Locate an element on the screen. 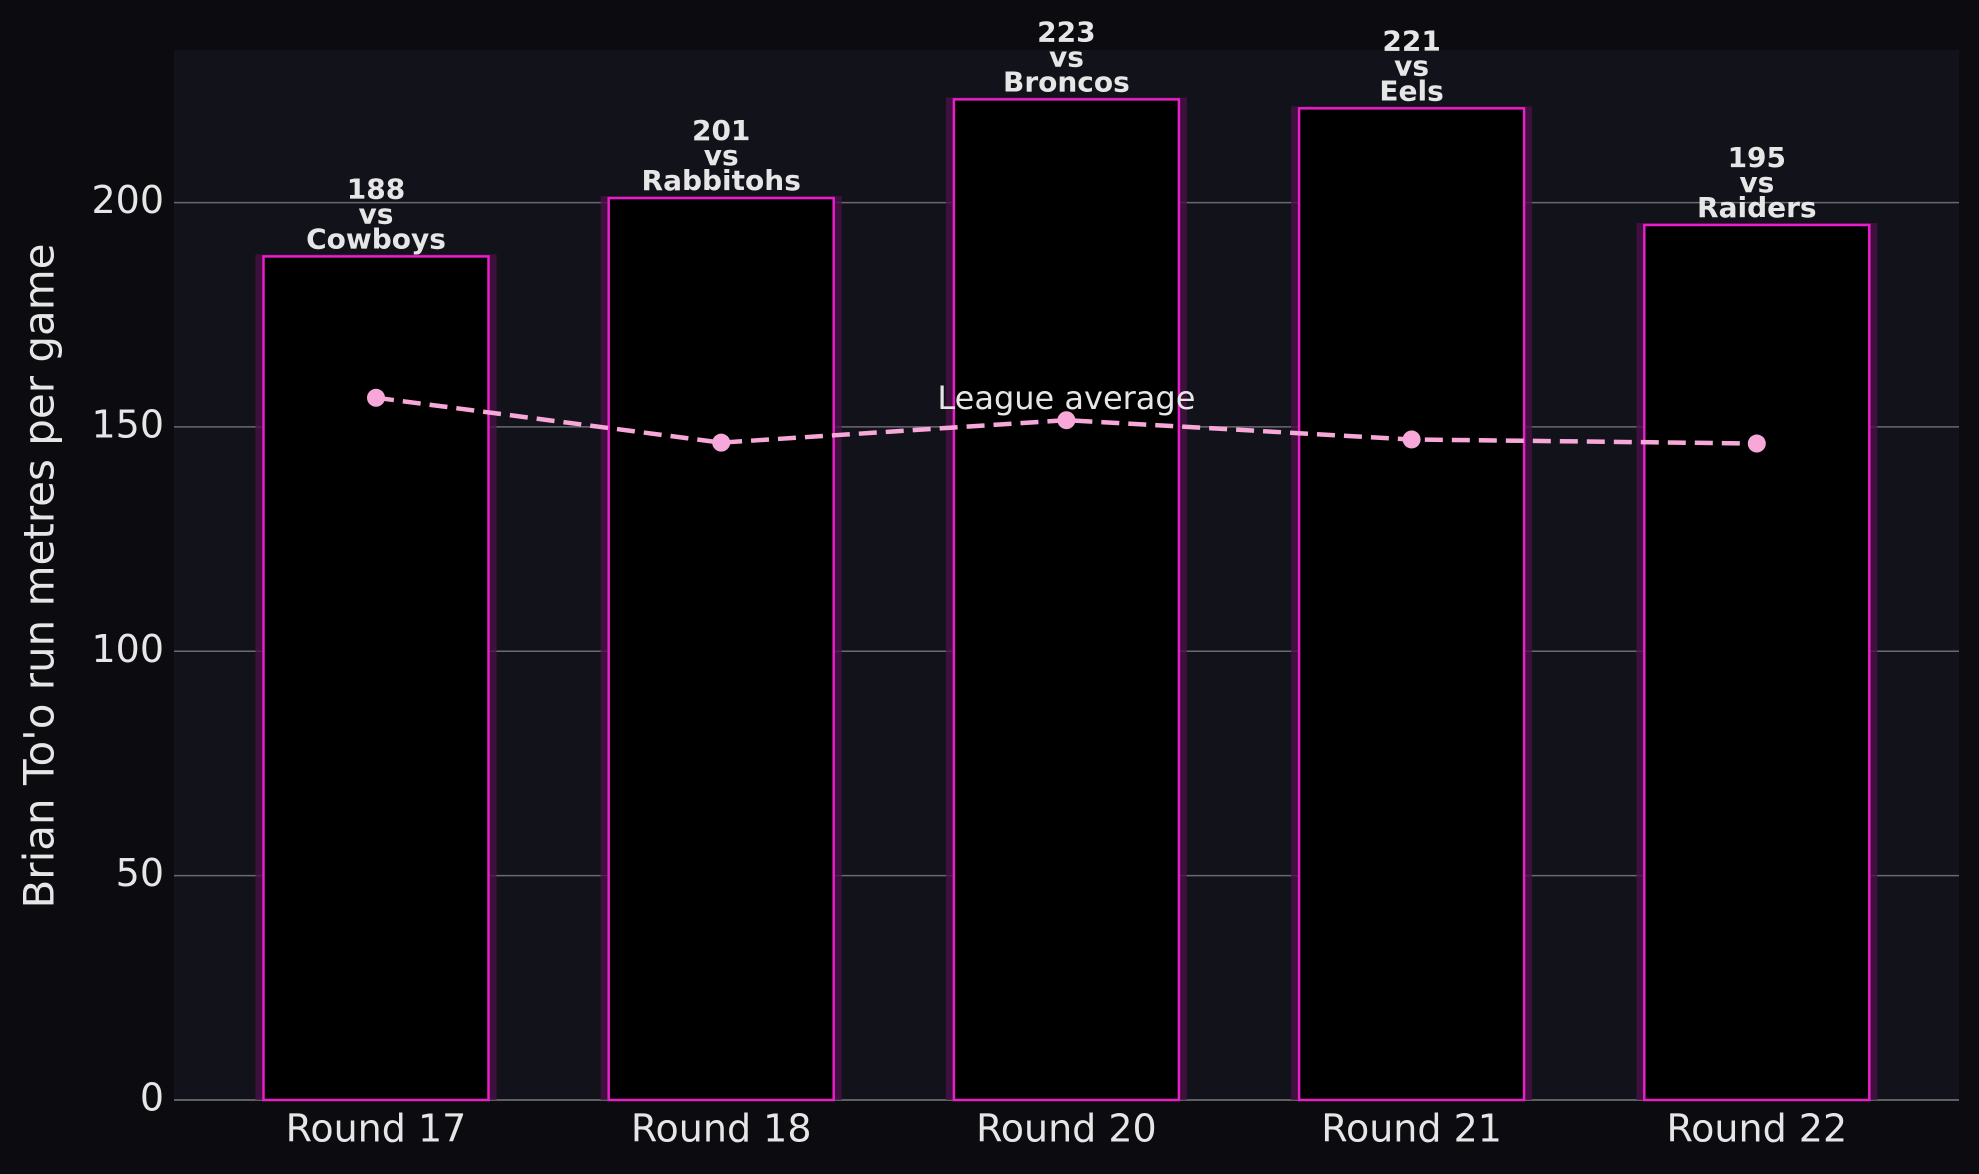 Image resolution: width=1979 pixels, height=1174 pixels. x-tick-label: Round 18 is located at coordinates (721, 1129).